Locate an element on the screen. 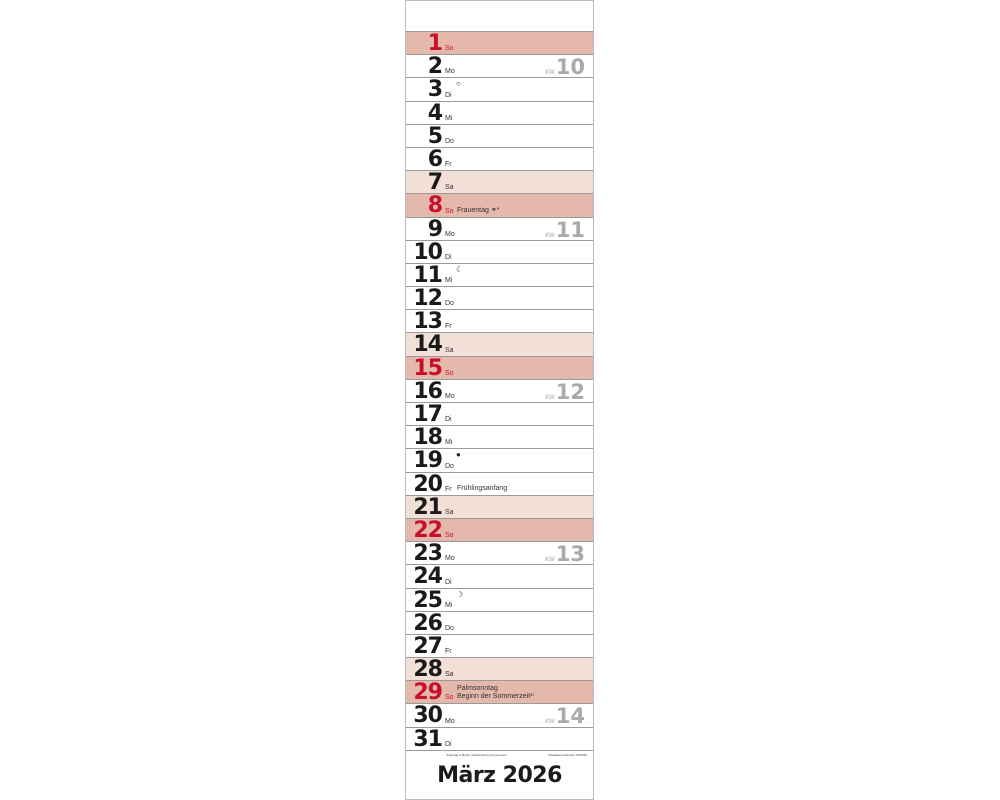 The image size is (1000, 800). day-row: 30 Mo KW14 is located at coordinates (499, 715).